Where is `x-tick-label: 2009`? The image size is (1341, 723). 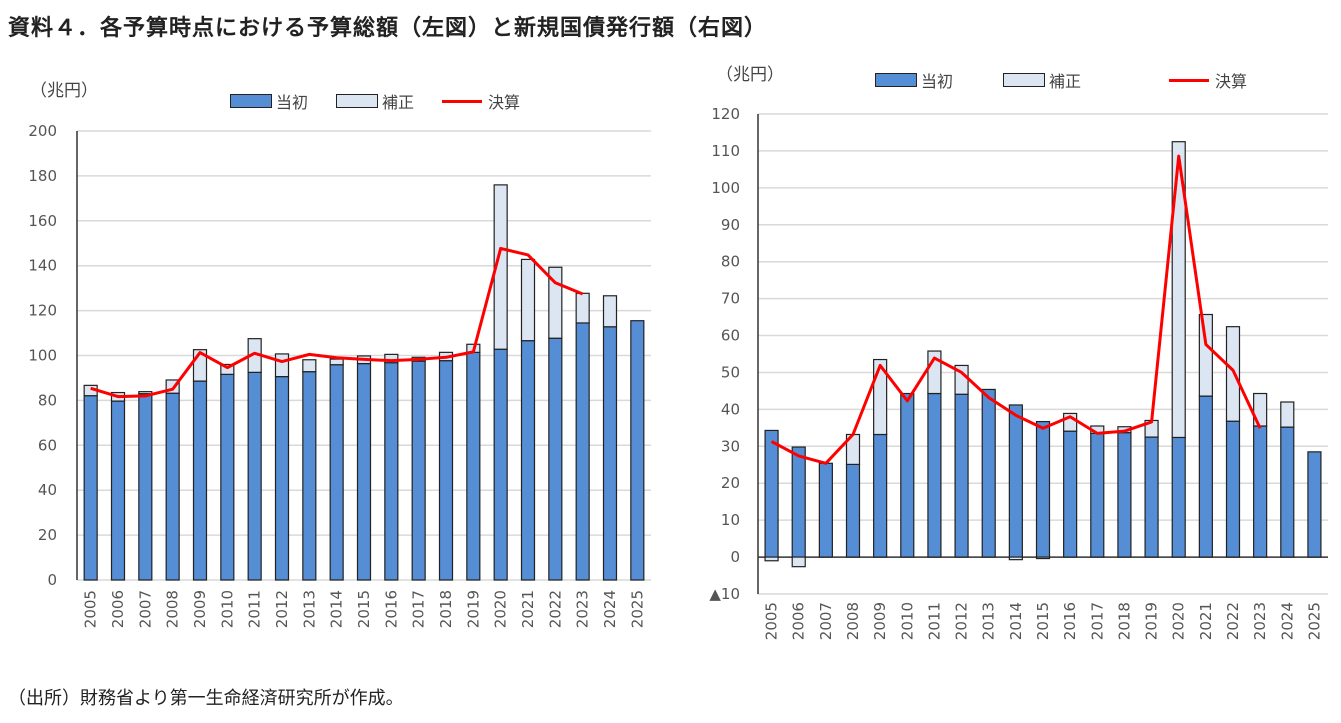
x-tick-label: 2009 is located at coordinates (200, 609).